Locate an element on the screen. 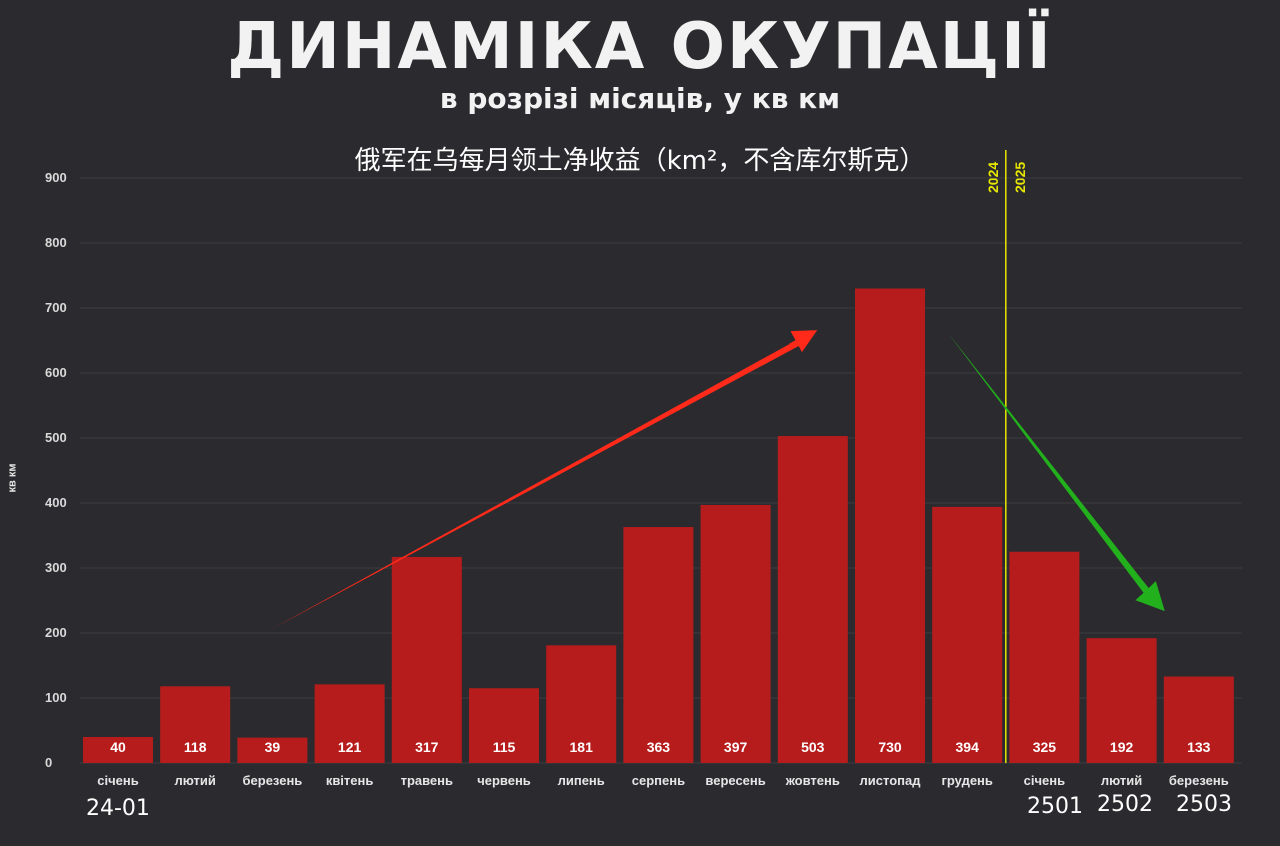 This screenshot has width=1280, height=846. y-tick-label: 800 is located at coordinates (56, 242).